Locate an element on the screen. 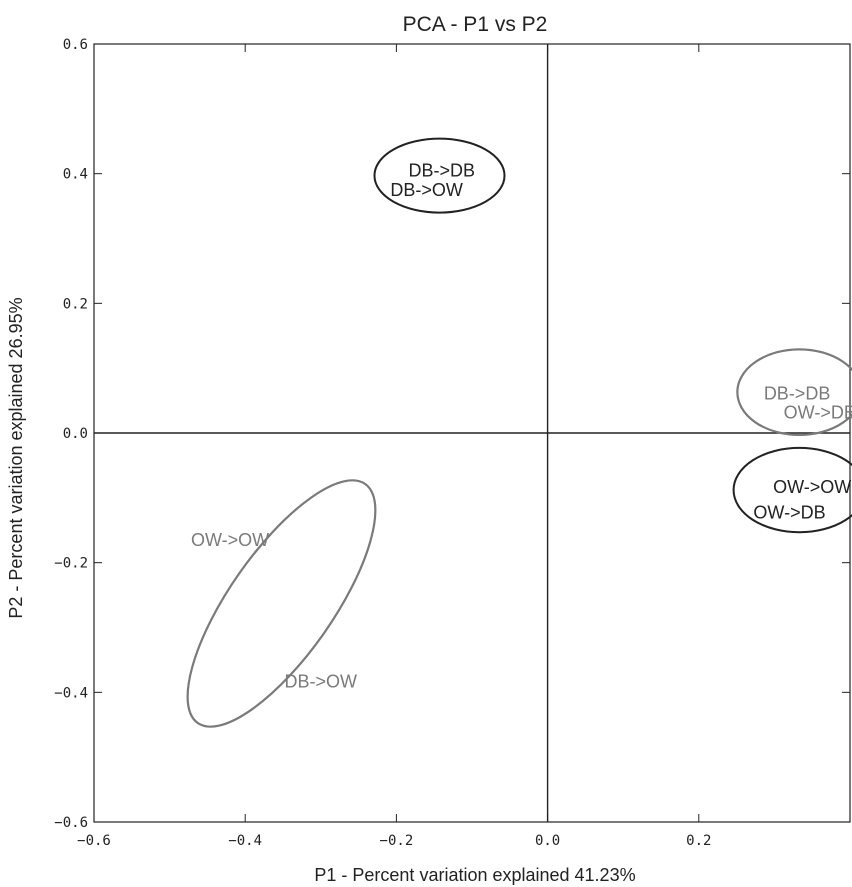  y-tick-label: −0.4 is located at coordinates (71, 693).